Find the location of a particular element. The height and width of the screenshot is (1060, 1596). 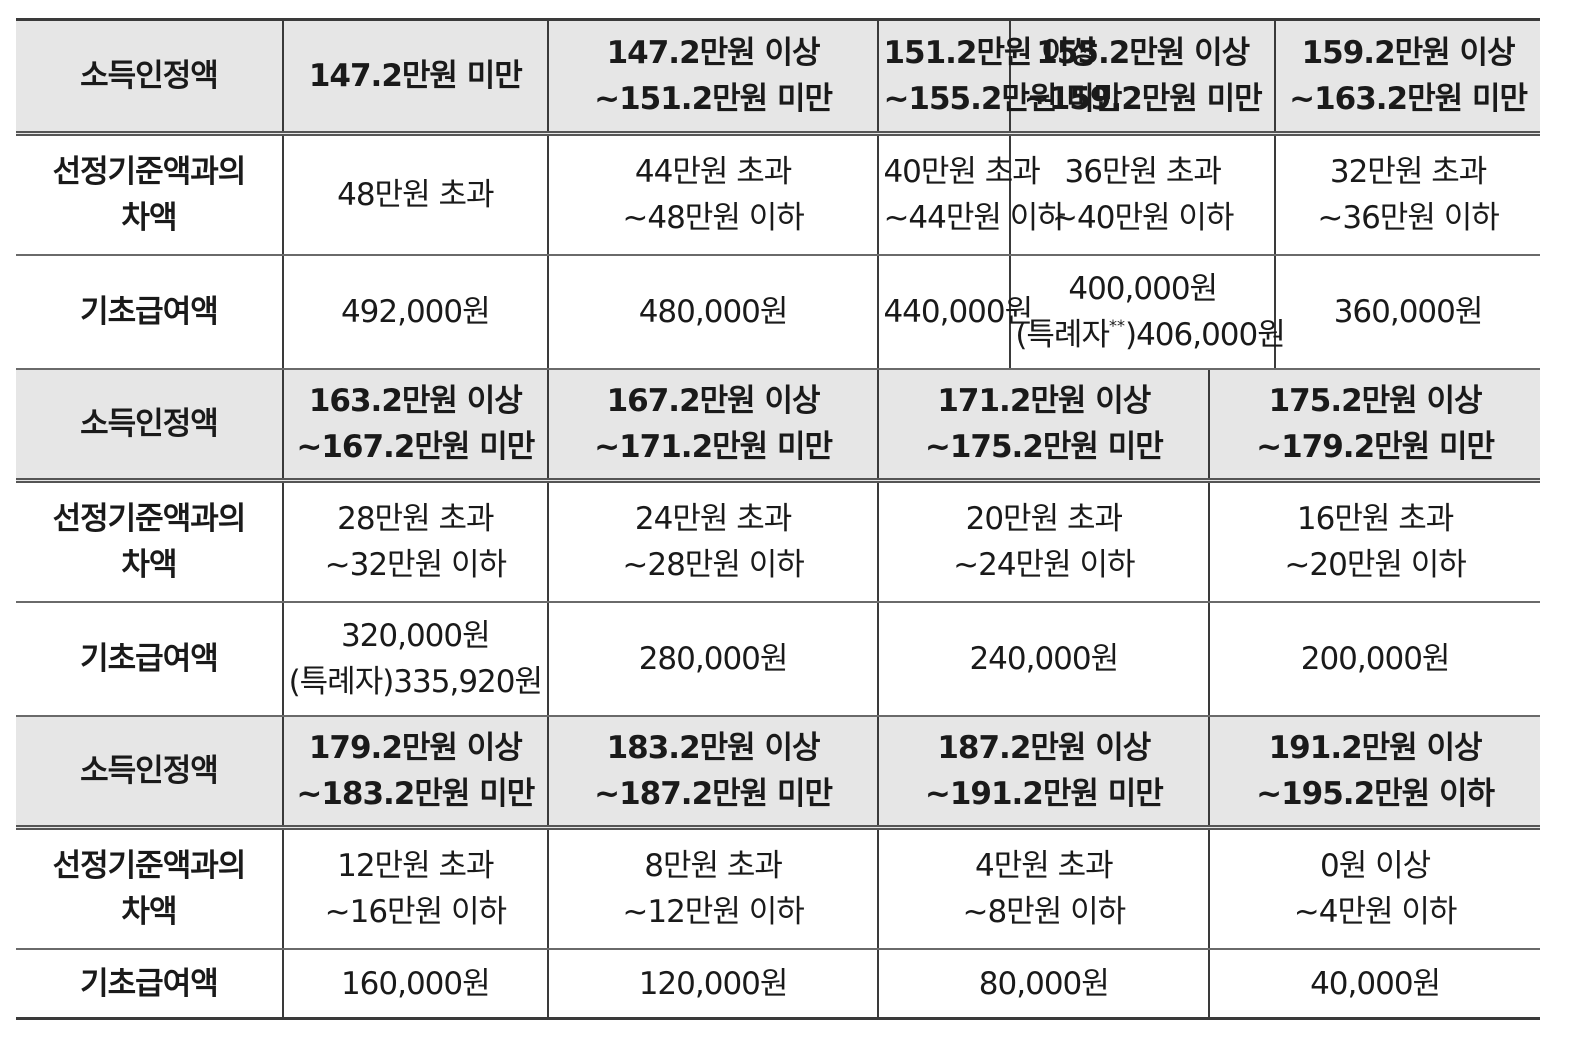

income-cell: 155.2만원 이상 ~159.2만원 미만 is located at coordinates (1143, 77).